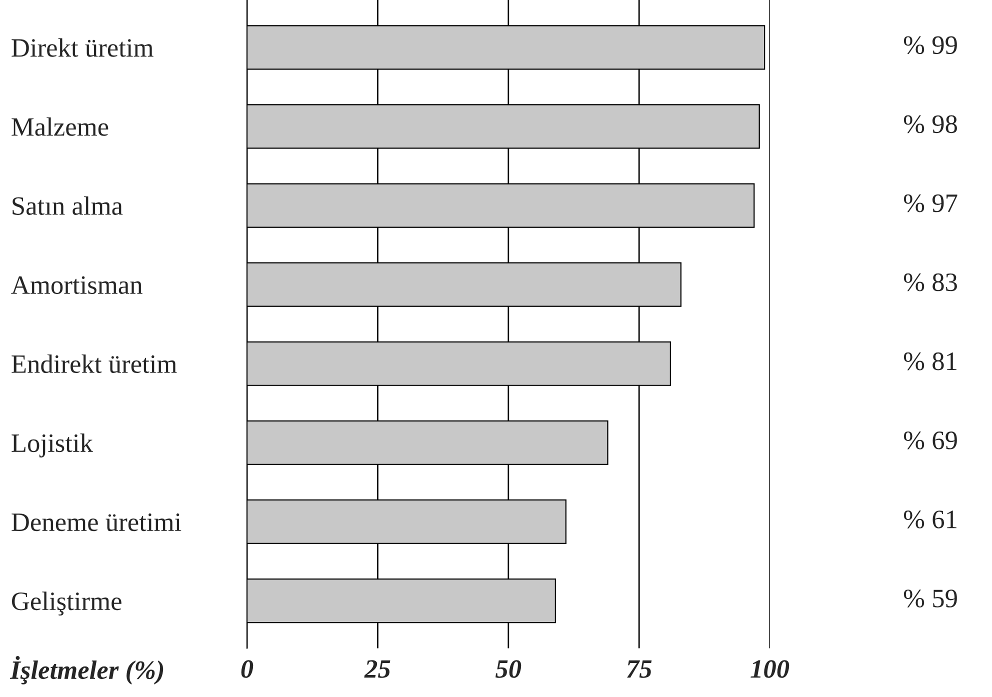 This screenshot has width=992, height=697. What do you see at coordinates (931, 203) in the screenshot?
I see `data-label: % 97` at bounding box center [931, 203].